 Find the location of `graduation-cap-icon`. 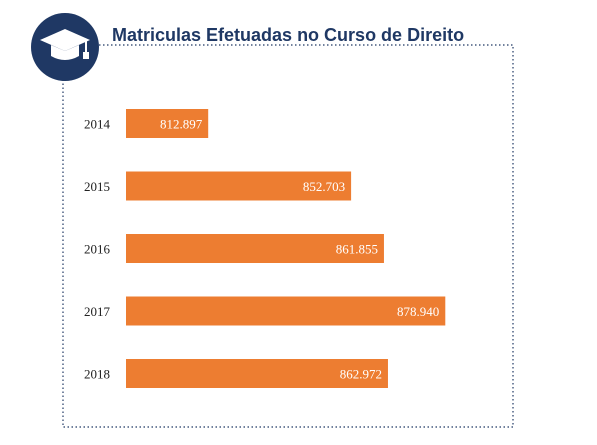

graduation-cap-icon is located at coordinates (65, 44).